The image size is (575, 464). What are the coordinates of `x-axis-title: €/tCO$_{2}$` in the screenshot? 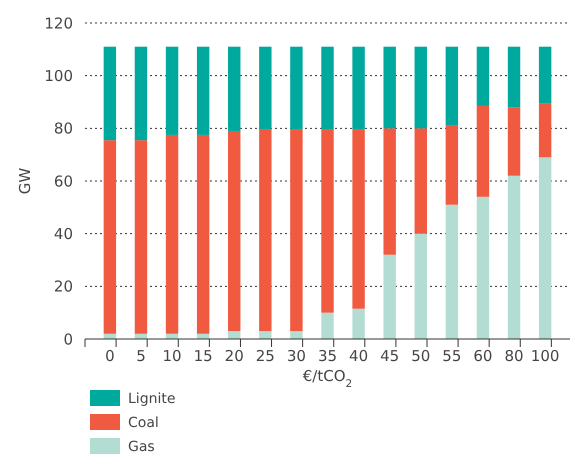 It's located at (327, 378).